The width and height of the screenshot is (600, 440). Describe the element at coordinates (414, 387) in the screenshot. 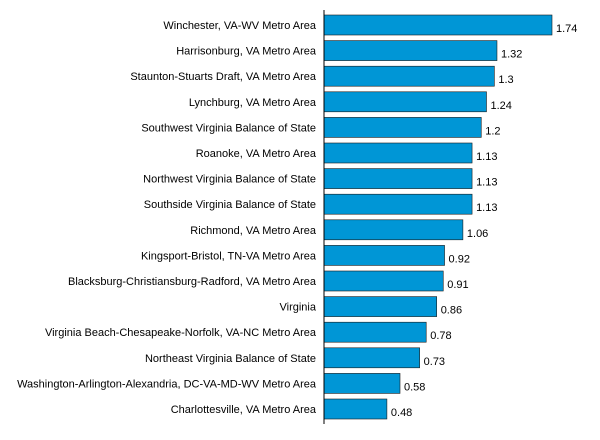

I see `value-label: 0.58` at that location.